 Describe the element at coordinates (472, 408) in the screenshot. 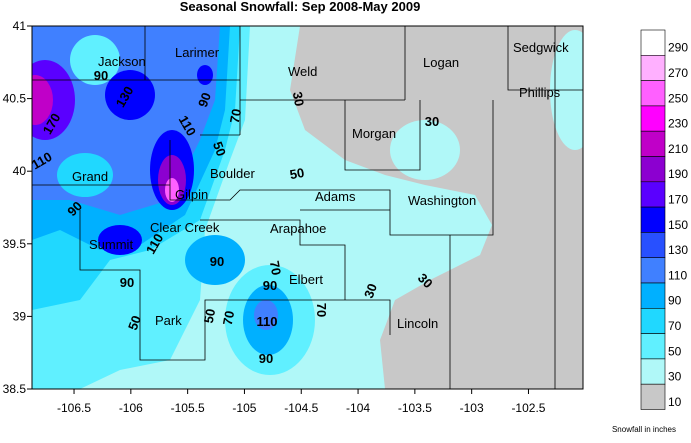

I see `x-tick-label: -103` at that location.